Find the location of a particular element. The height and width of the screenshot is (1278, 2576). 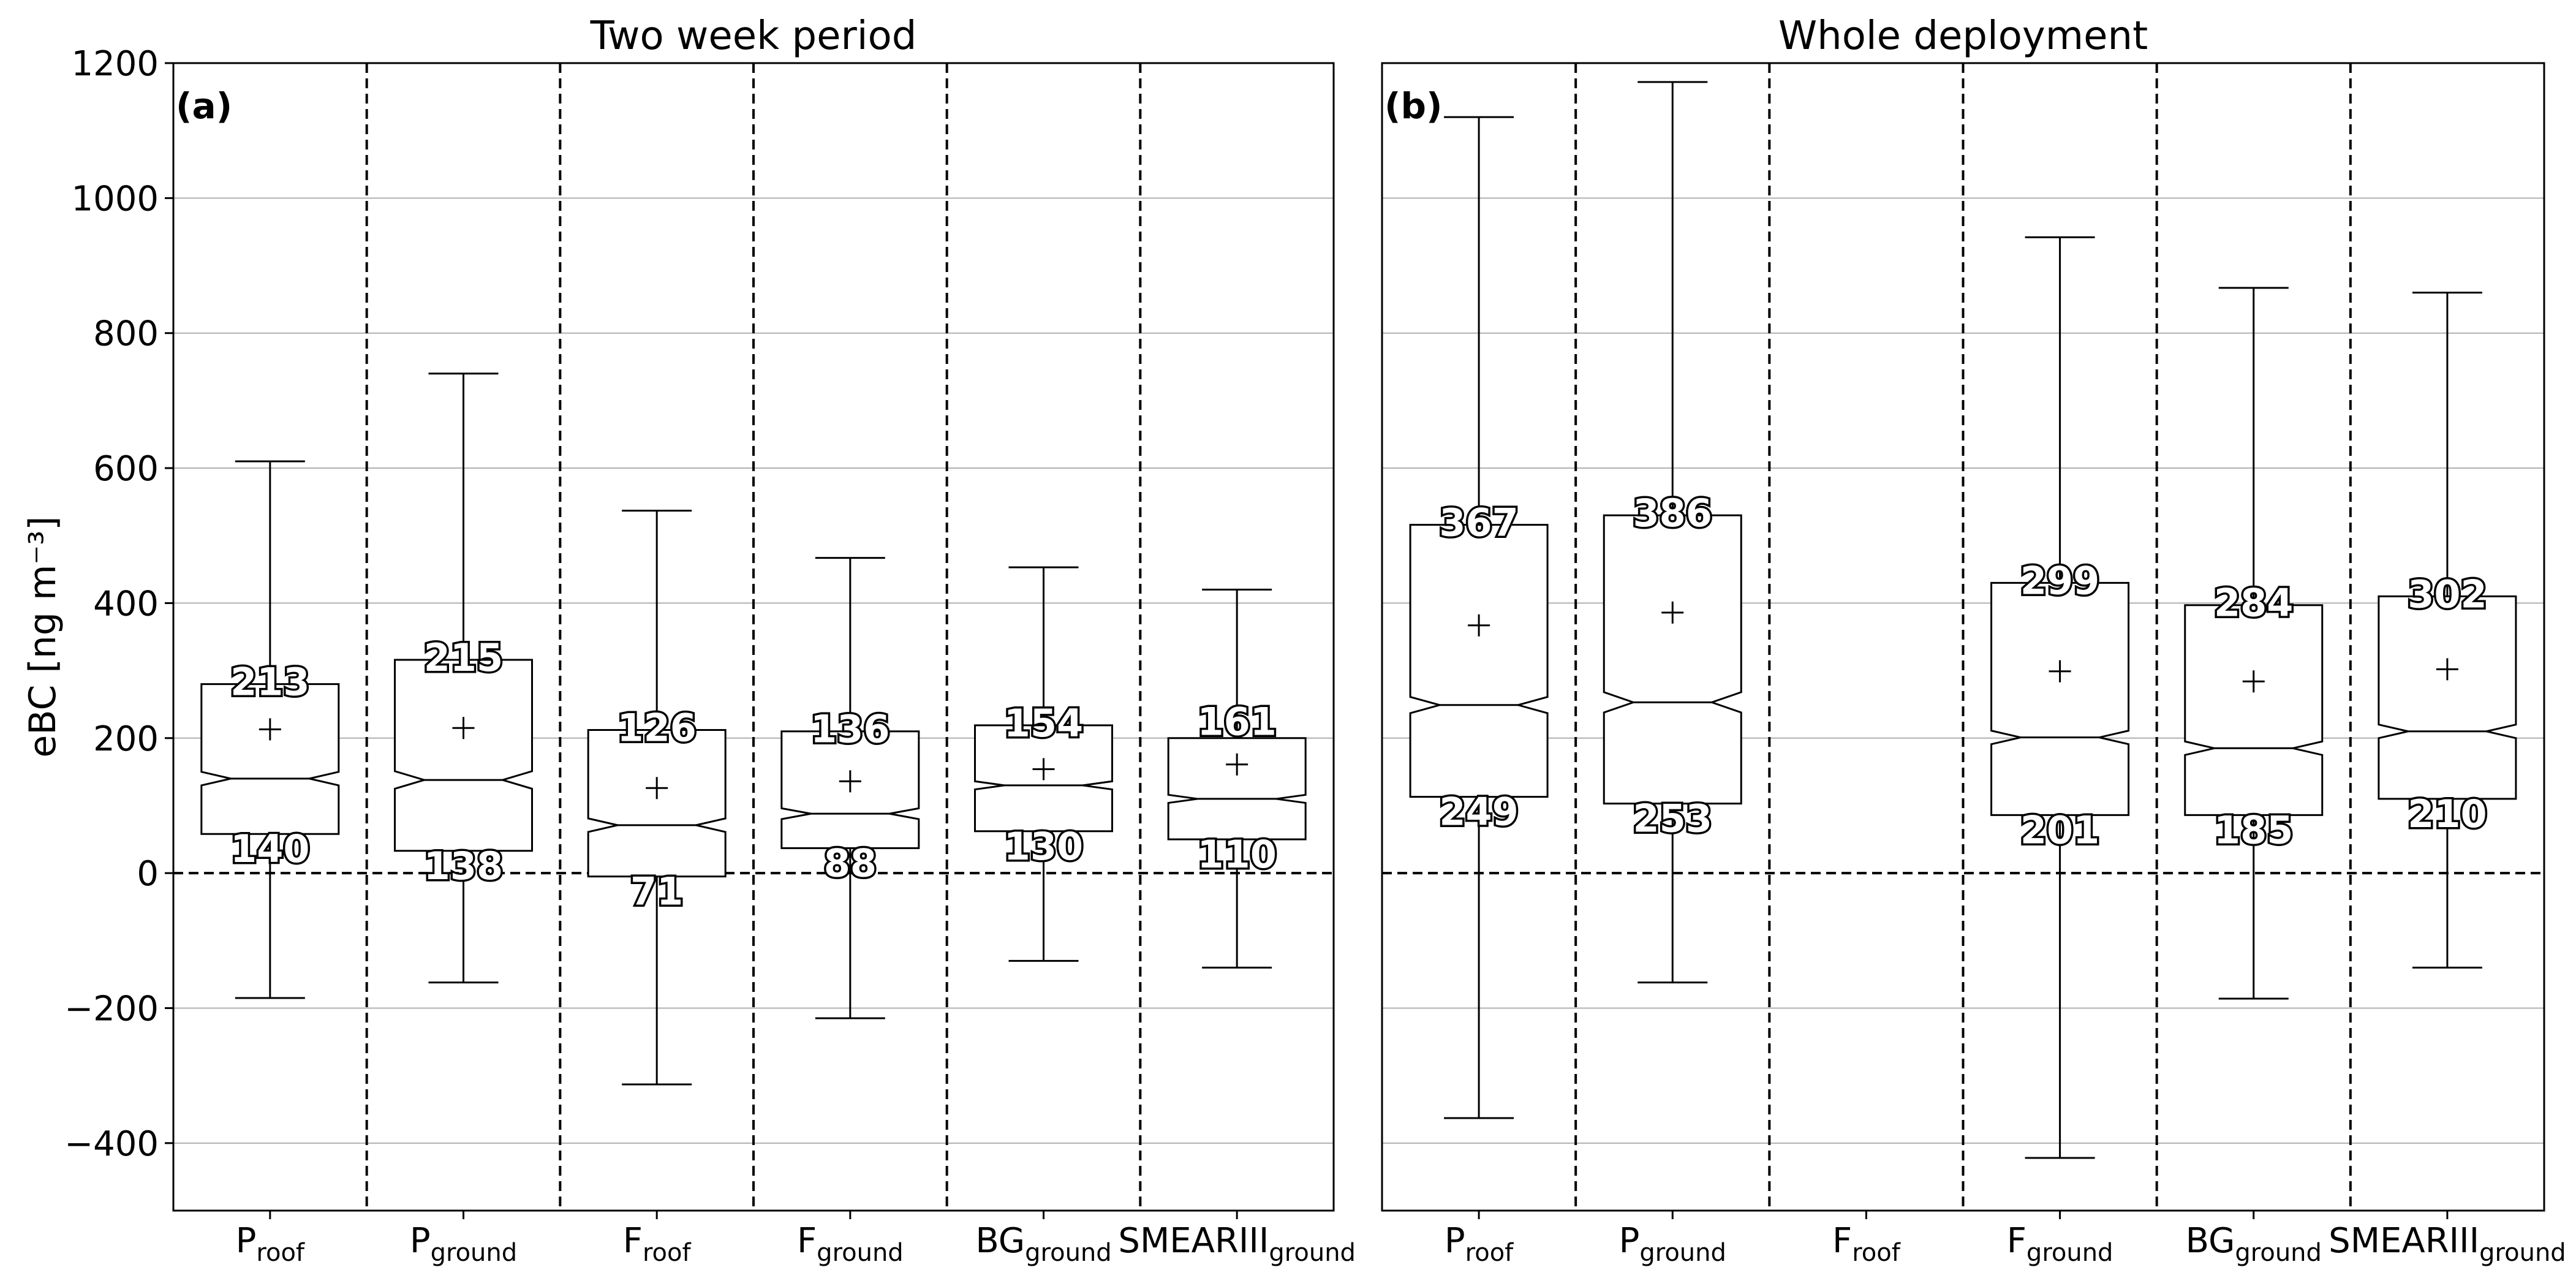

box-f-ground: 136 88 is located at coordinates (850, 788).